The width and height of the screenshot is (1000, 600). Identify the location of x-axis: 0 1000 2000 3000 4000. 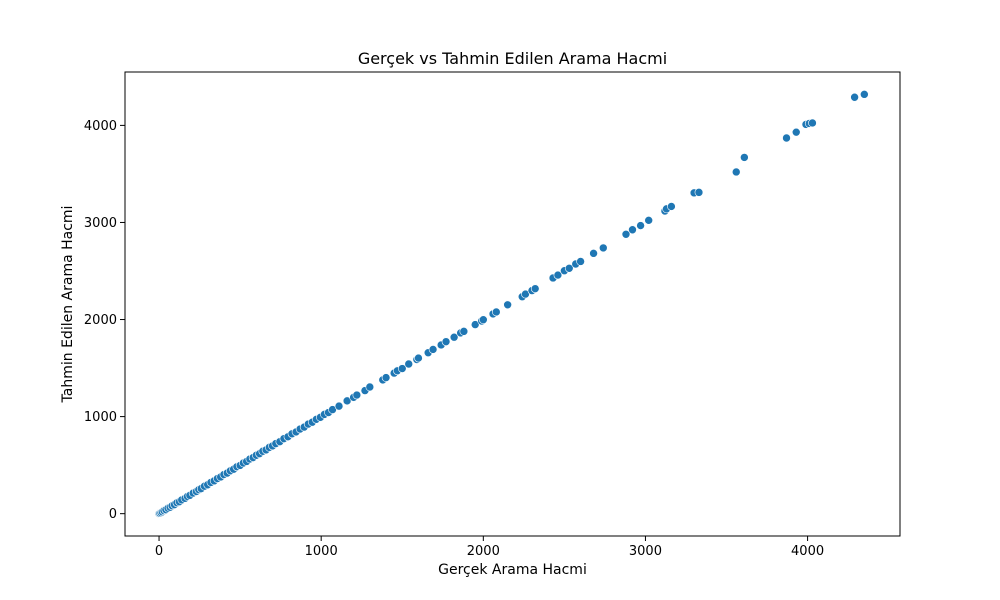
(489, 547).